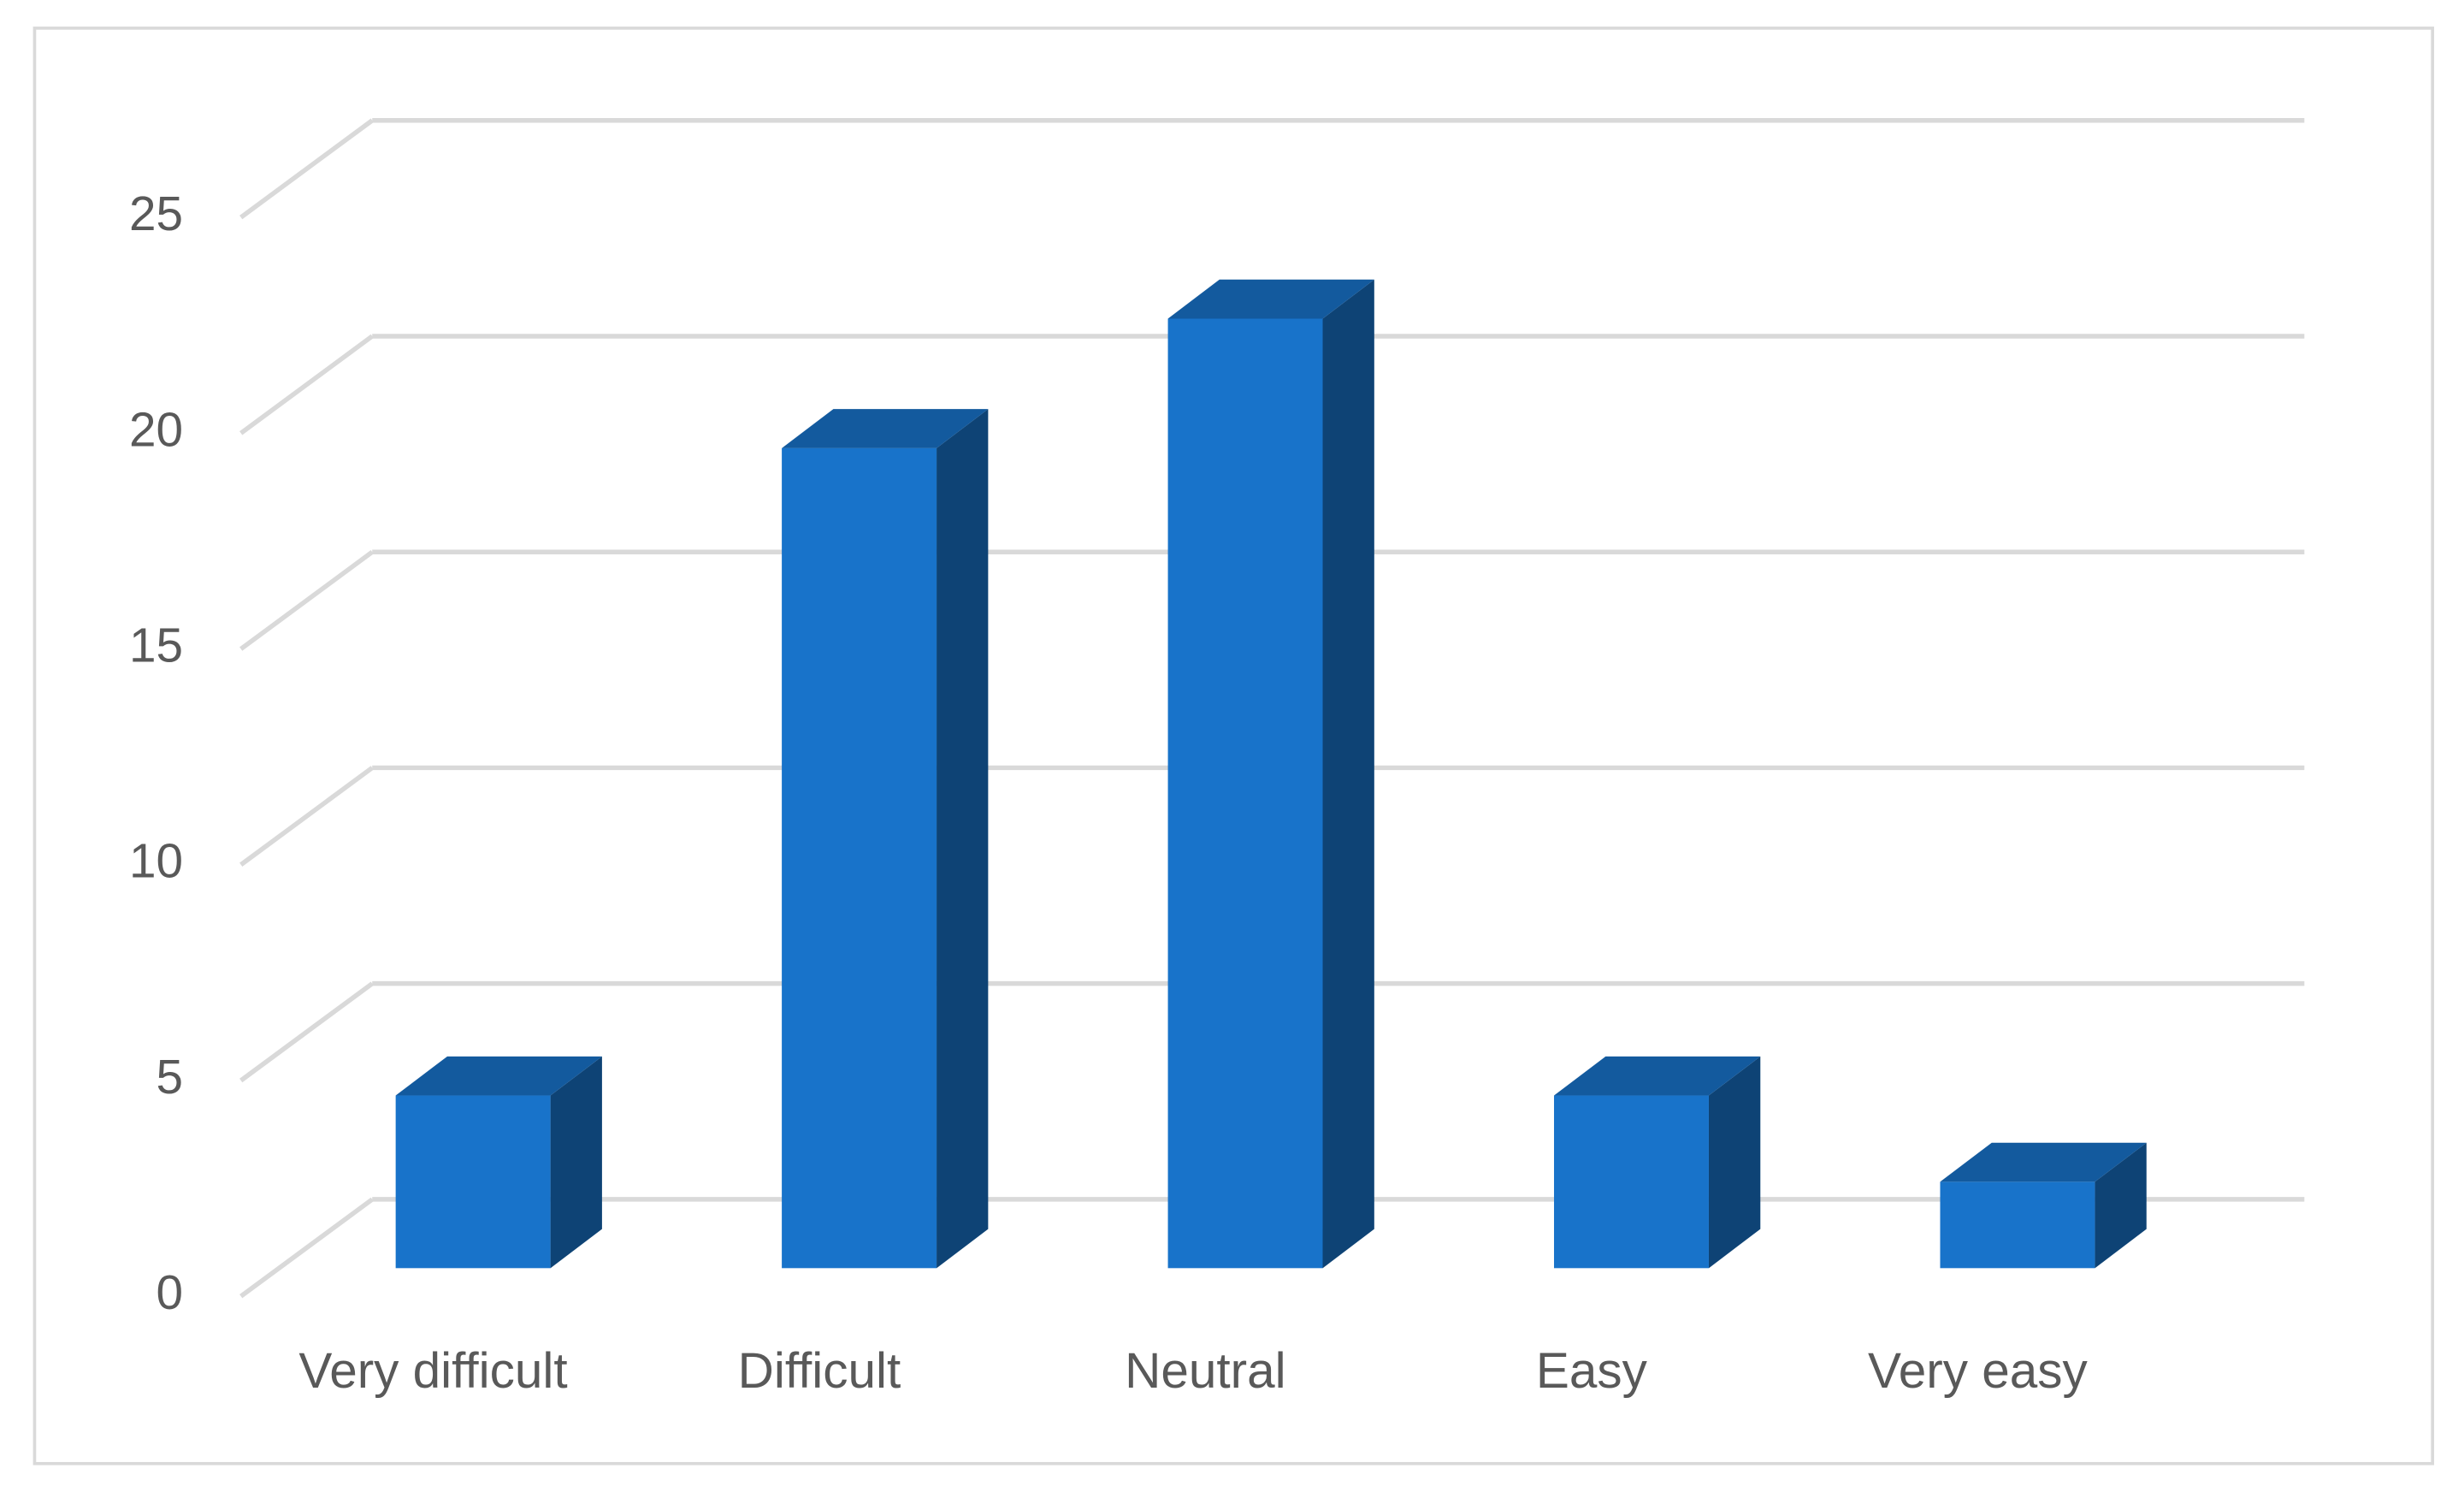  I want to click on x-tick-label: Very difficult, so click(432, 1371).